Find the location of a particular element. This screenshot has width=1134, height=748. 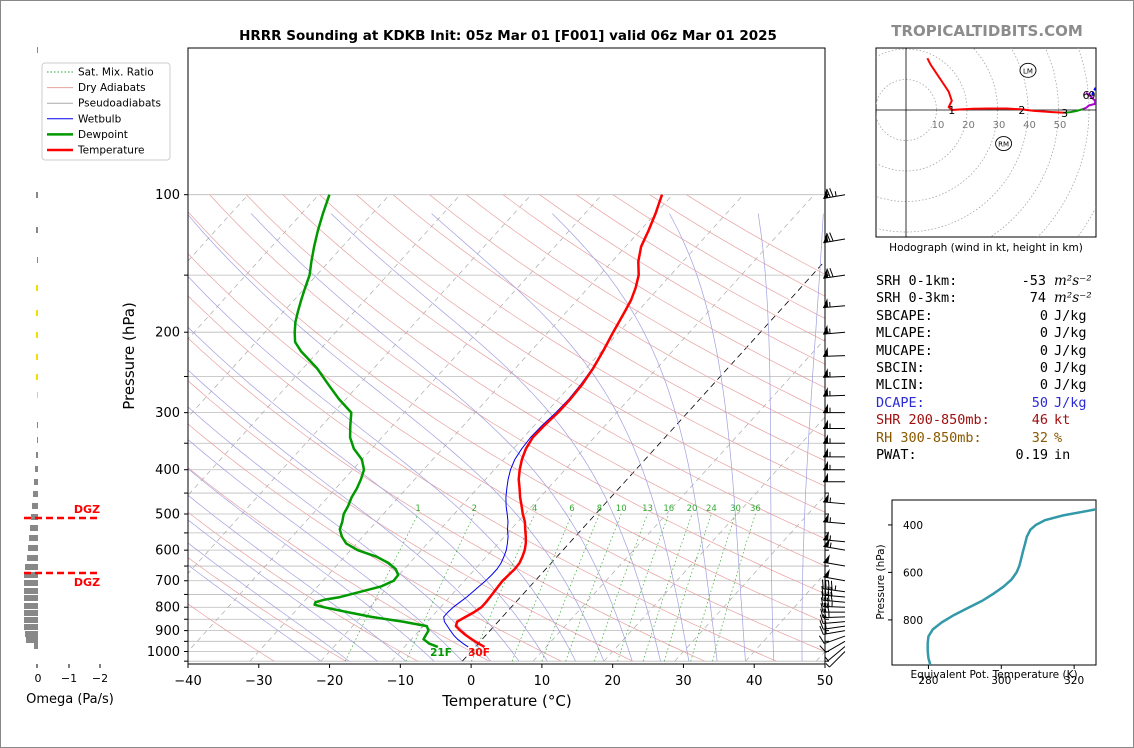

stat-row: PWAT: 0.19 in is located at coordinates (973, 455).